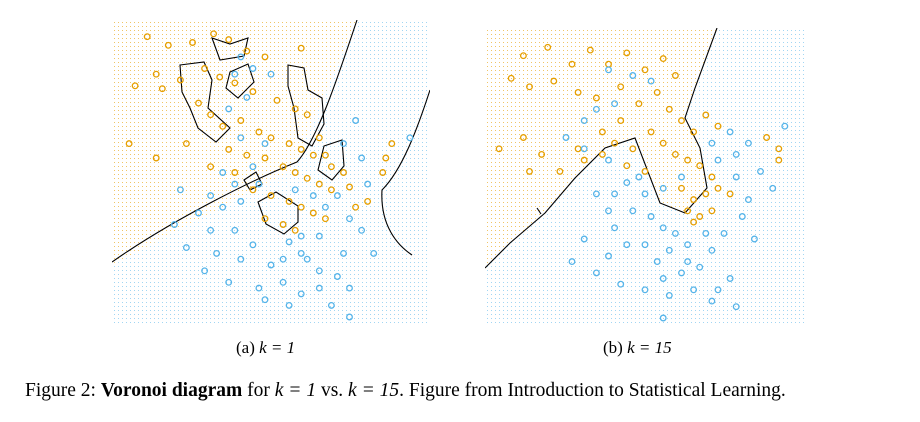 Image resolution: width=920 pixels, height=422 pixels. I want to click on subcaption-a: (a) k = 1, so click(265, 348).